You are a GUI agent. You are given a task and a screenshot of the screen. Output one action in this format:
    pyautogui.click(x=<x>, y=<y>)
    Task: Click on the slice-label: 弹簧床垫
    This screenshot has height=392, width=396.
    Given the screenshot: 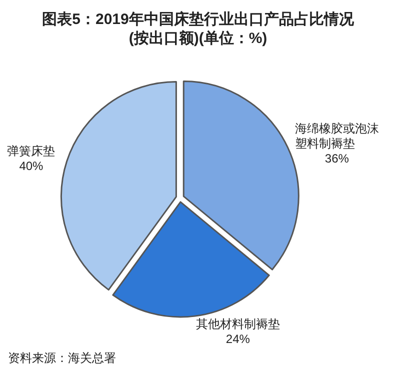 What is the action you would take?
    pyautogui.click(x=31, y=151)
    